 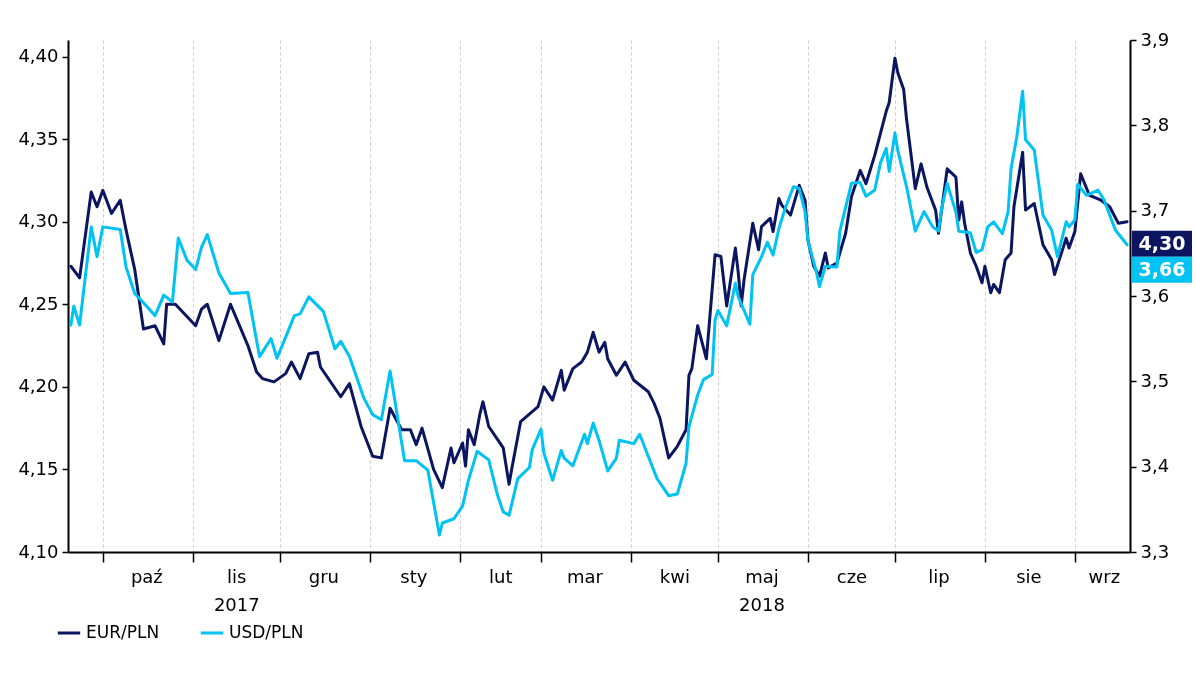 I want to click on x-tick-label: lip, so click(x=939, y=576).